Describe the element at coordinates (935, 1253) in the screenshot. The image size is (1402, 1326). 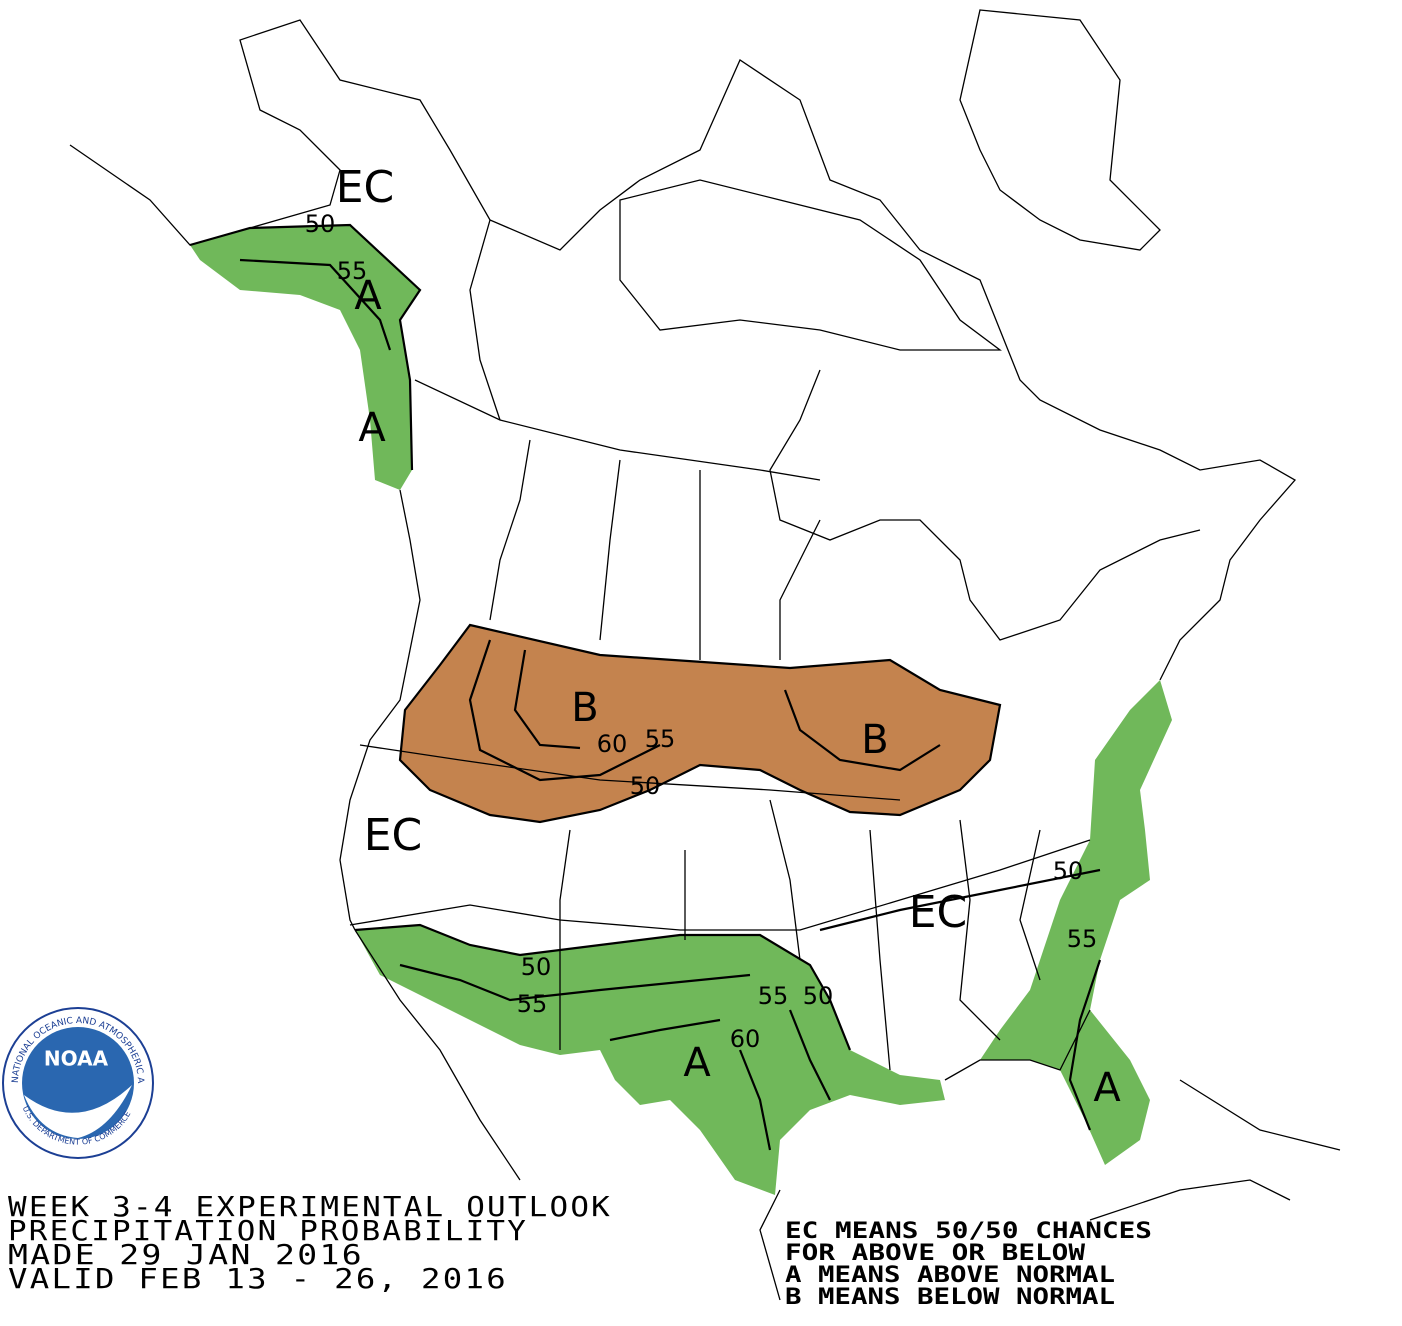
I see `legend-line: FOR ABOVE OR BELOW` at that location.